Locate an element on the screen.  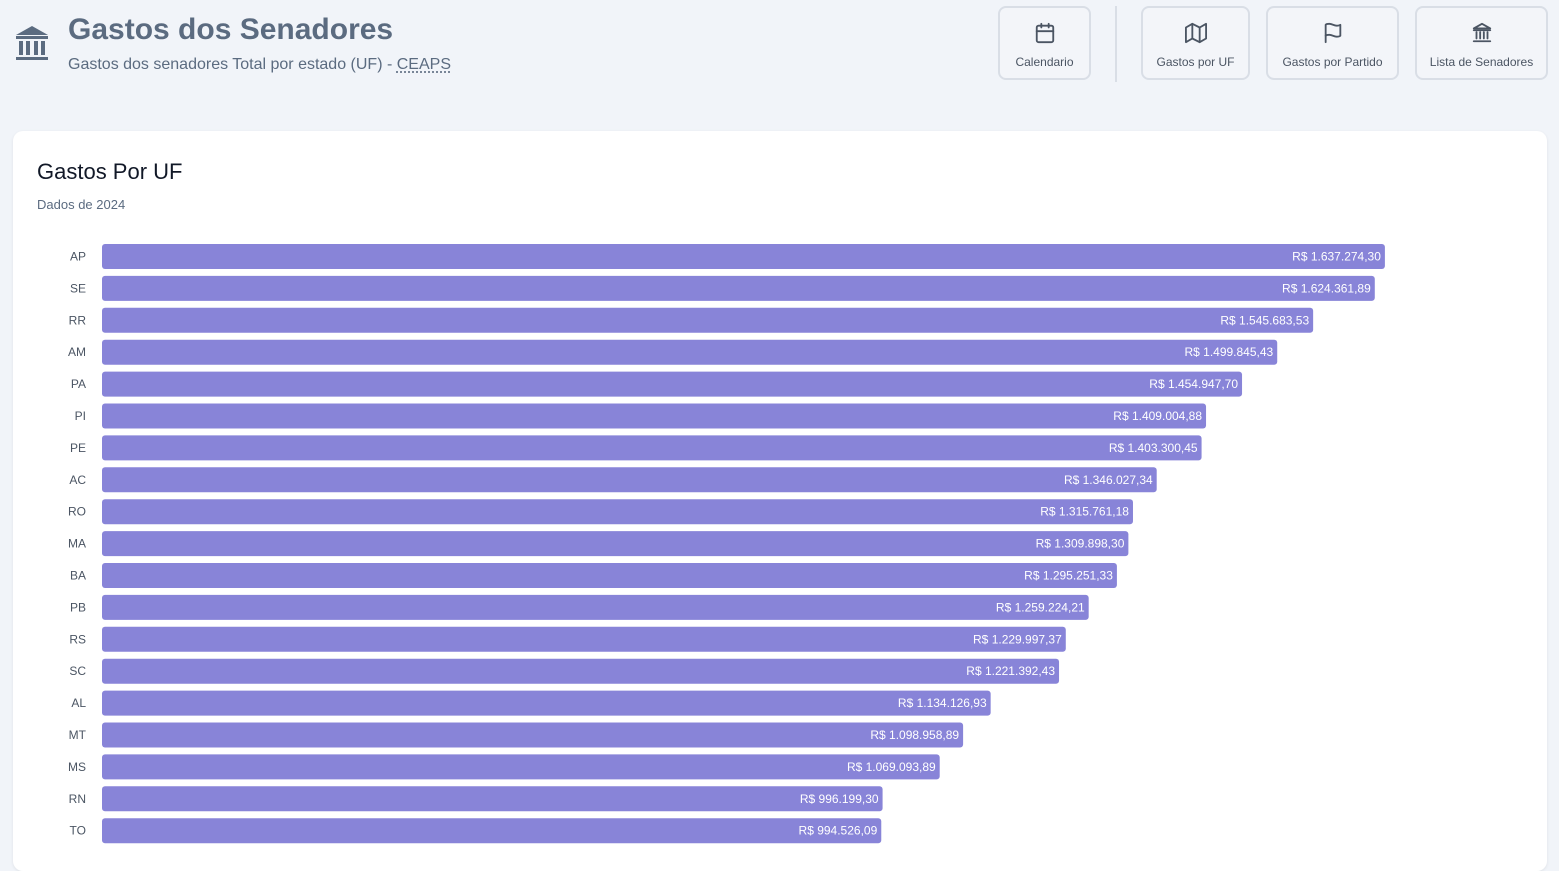
category-label: BA is located at coordinates (78, 576).